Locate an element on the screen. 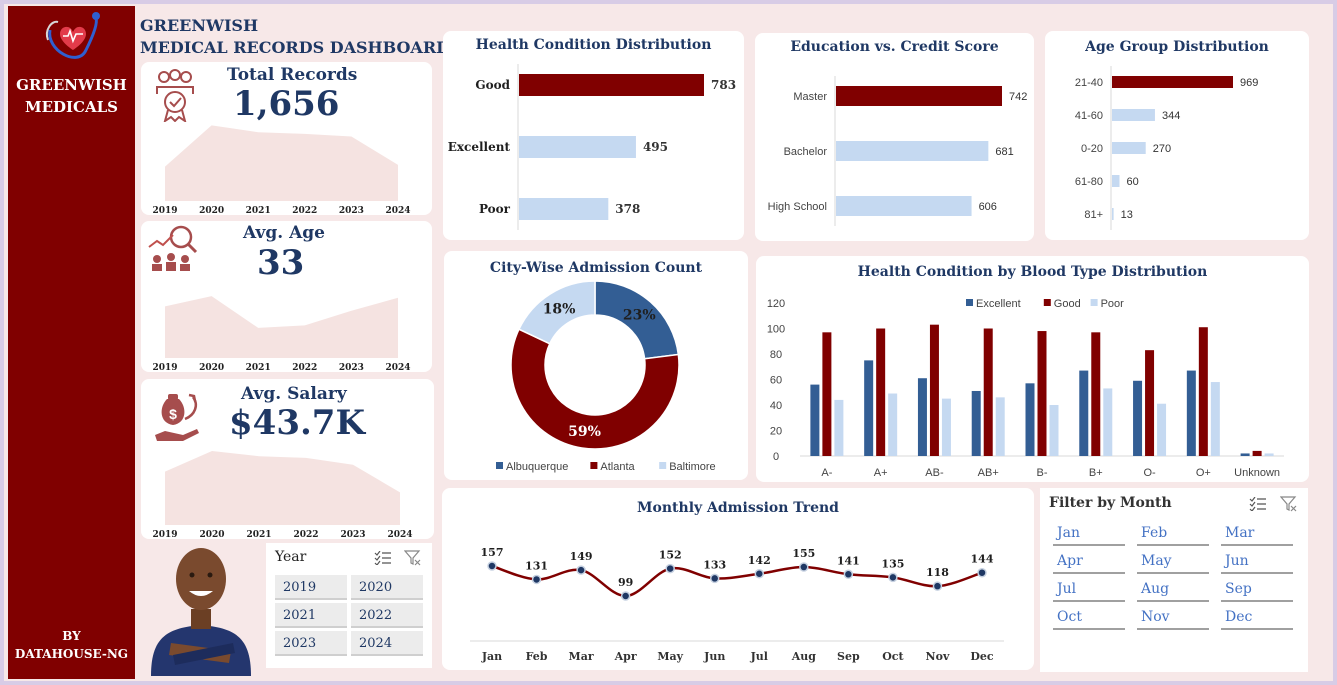 This screenshot has height=685, width=1337. month-option-oct: Oct is located at coordinates (1089, 618).